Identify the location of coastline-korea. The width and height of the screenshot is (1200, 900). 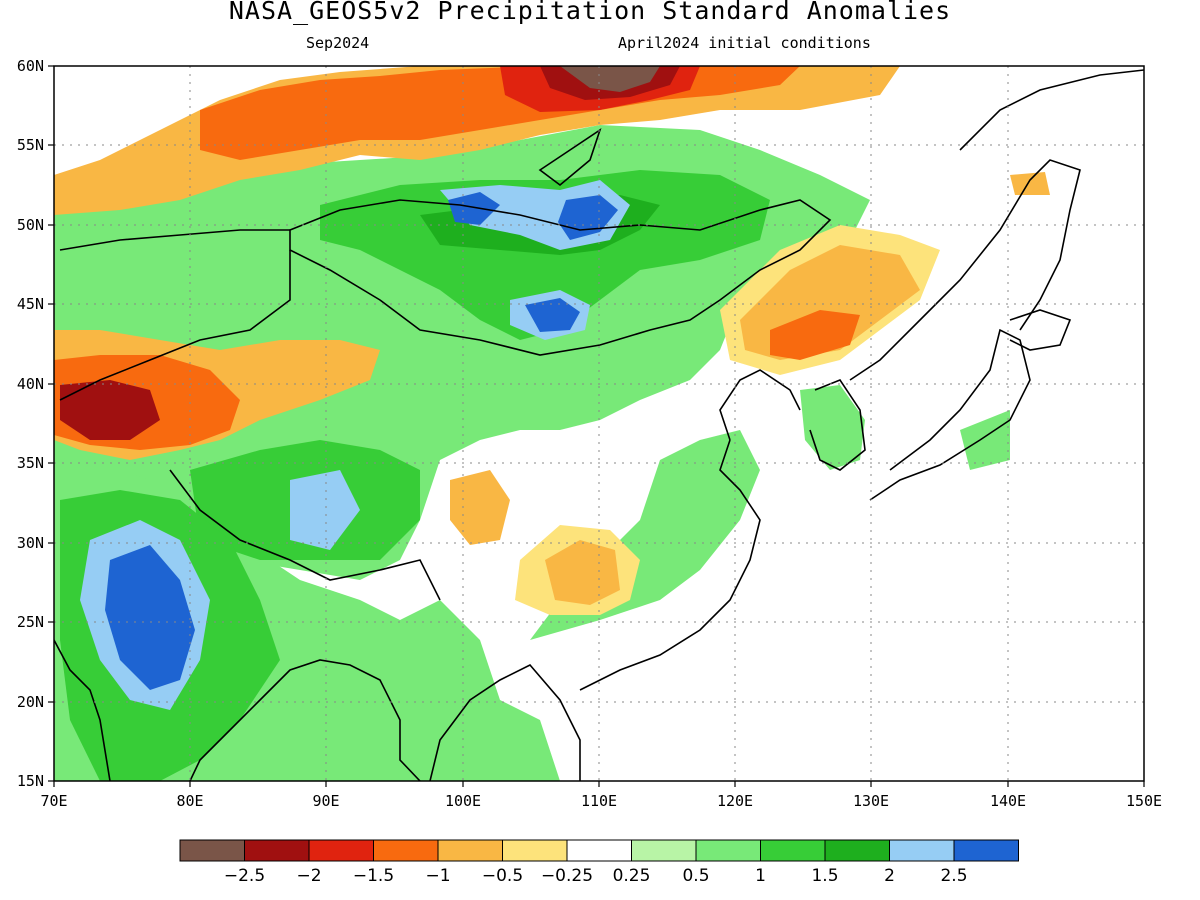
(837, 425).